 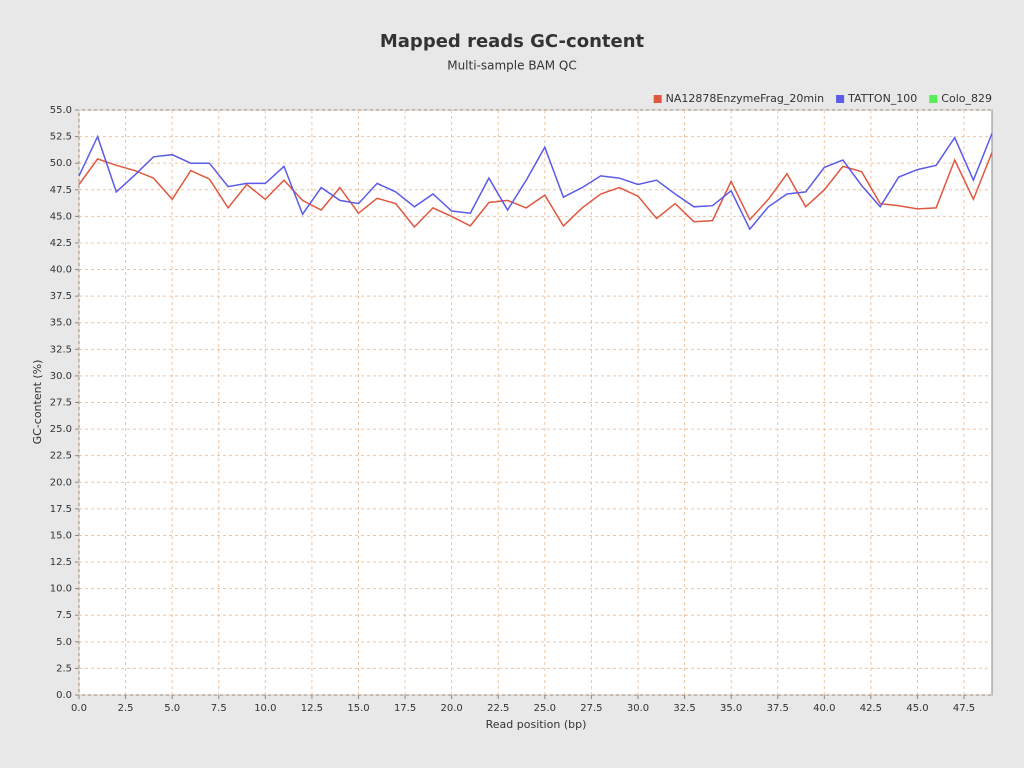 What do you see at coordinates (638, 708) in the screenshot?
I see `x-tick-label: 30.0` at bounding box center [638, 708].